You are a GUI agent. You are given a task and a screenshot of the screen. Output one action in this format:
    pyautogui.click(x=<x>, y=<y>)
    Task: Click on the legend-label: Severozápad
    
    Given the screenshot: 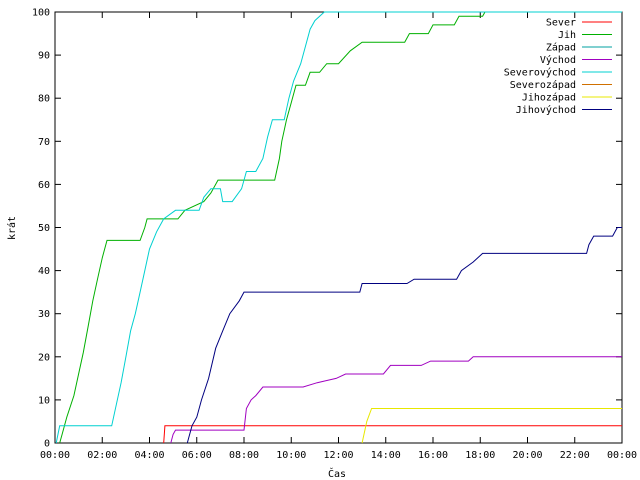 What is the action you would take?
    pyautogui.click(x=543, y=85)
    